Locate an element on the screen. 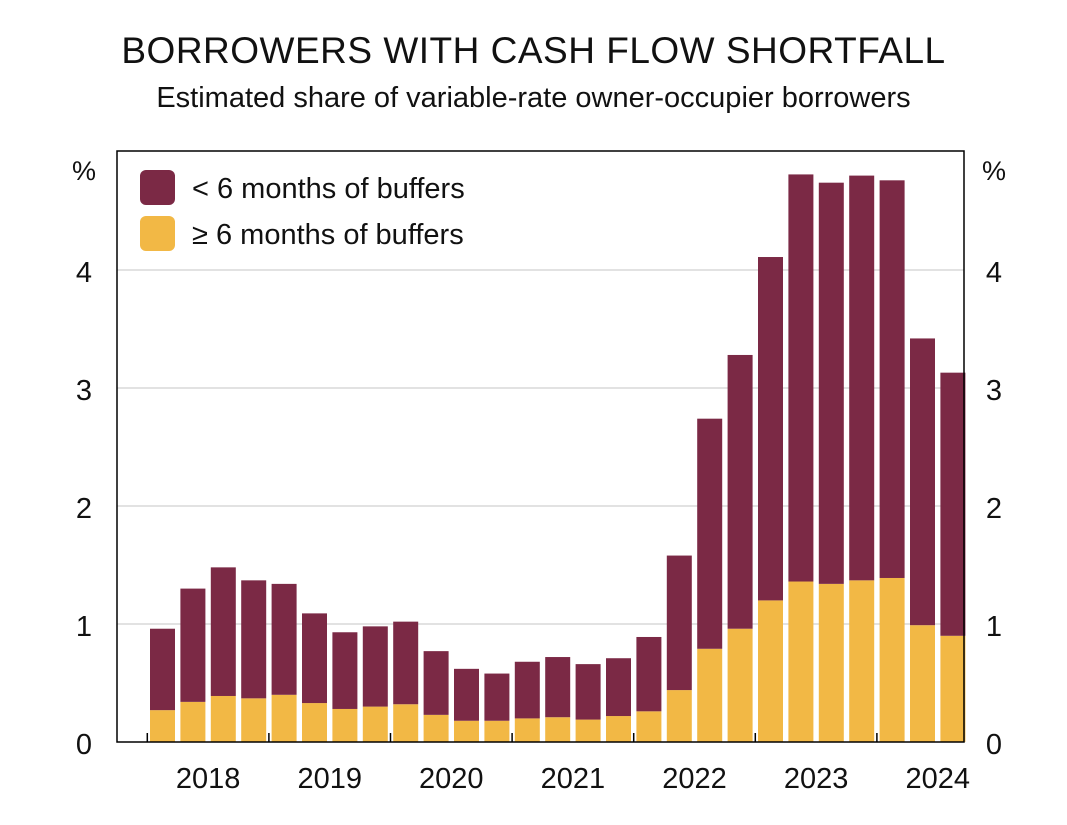 This screenshot has height=825, width=1067. x-tick-label: 2023 is located at coordinates (816, 779).